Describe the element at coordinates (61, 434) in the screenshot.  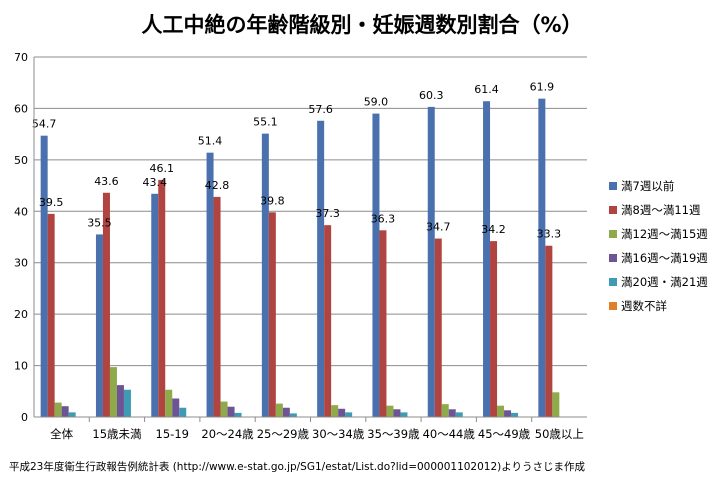
I see `x-category-label: 全体` at that location.